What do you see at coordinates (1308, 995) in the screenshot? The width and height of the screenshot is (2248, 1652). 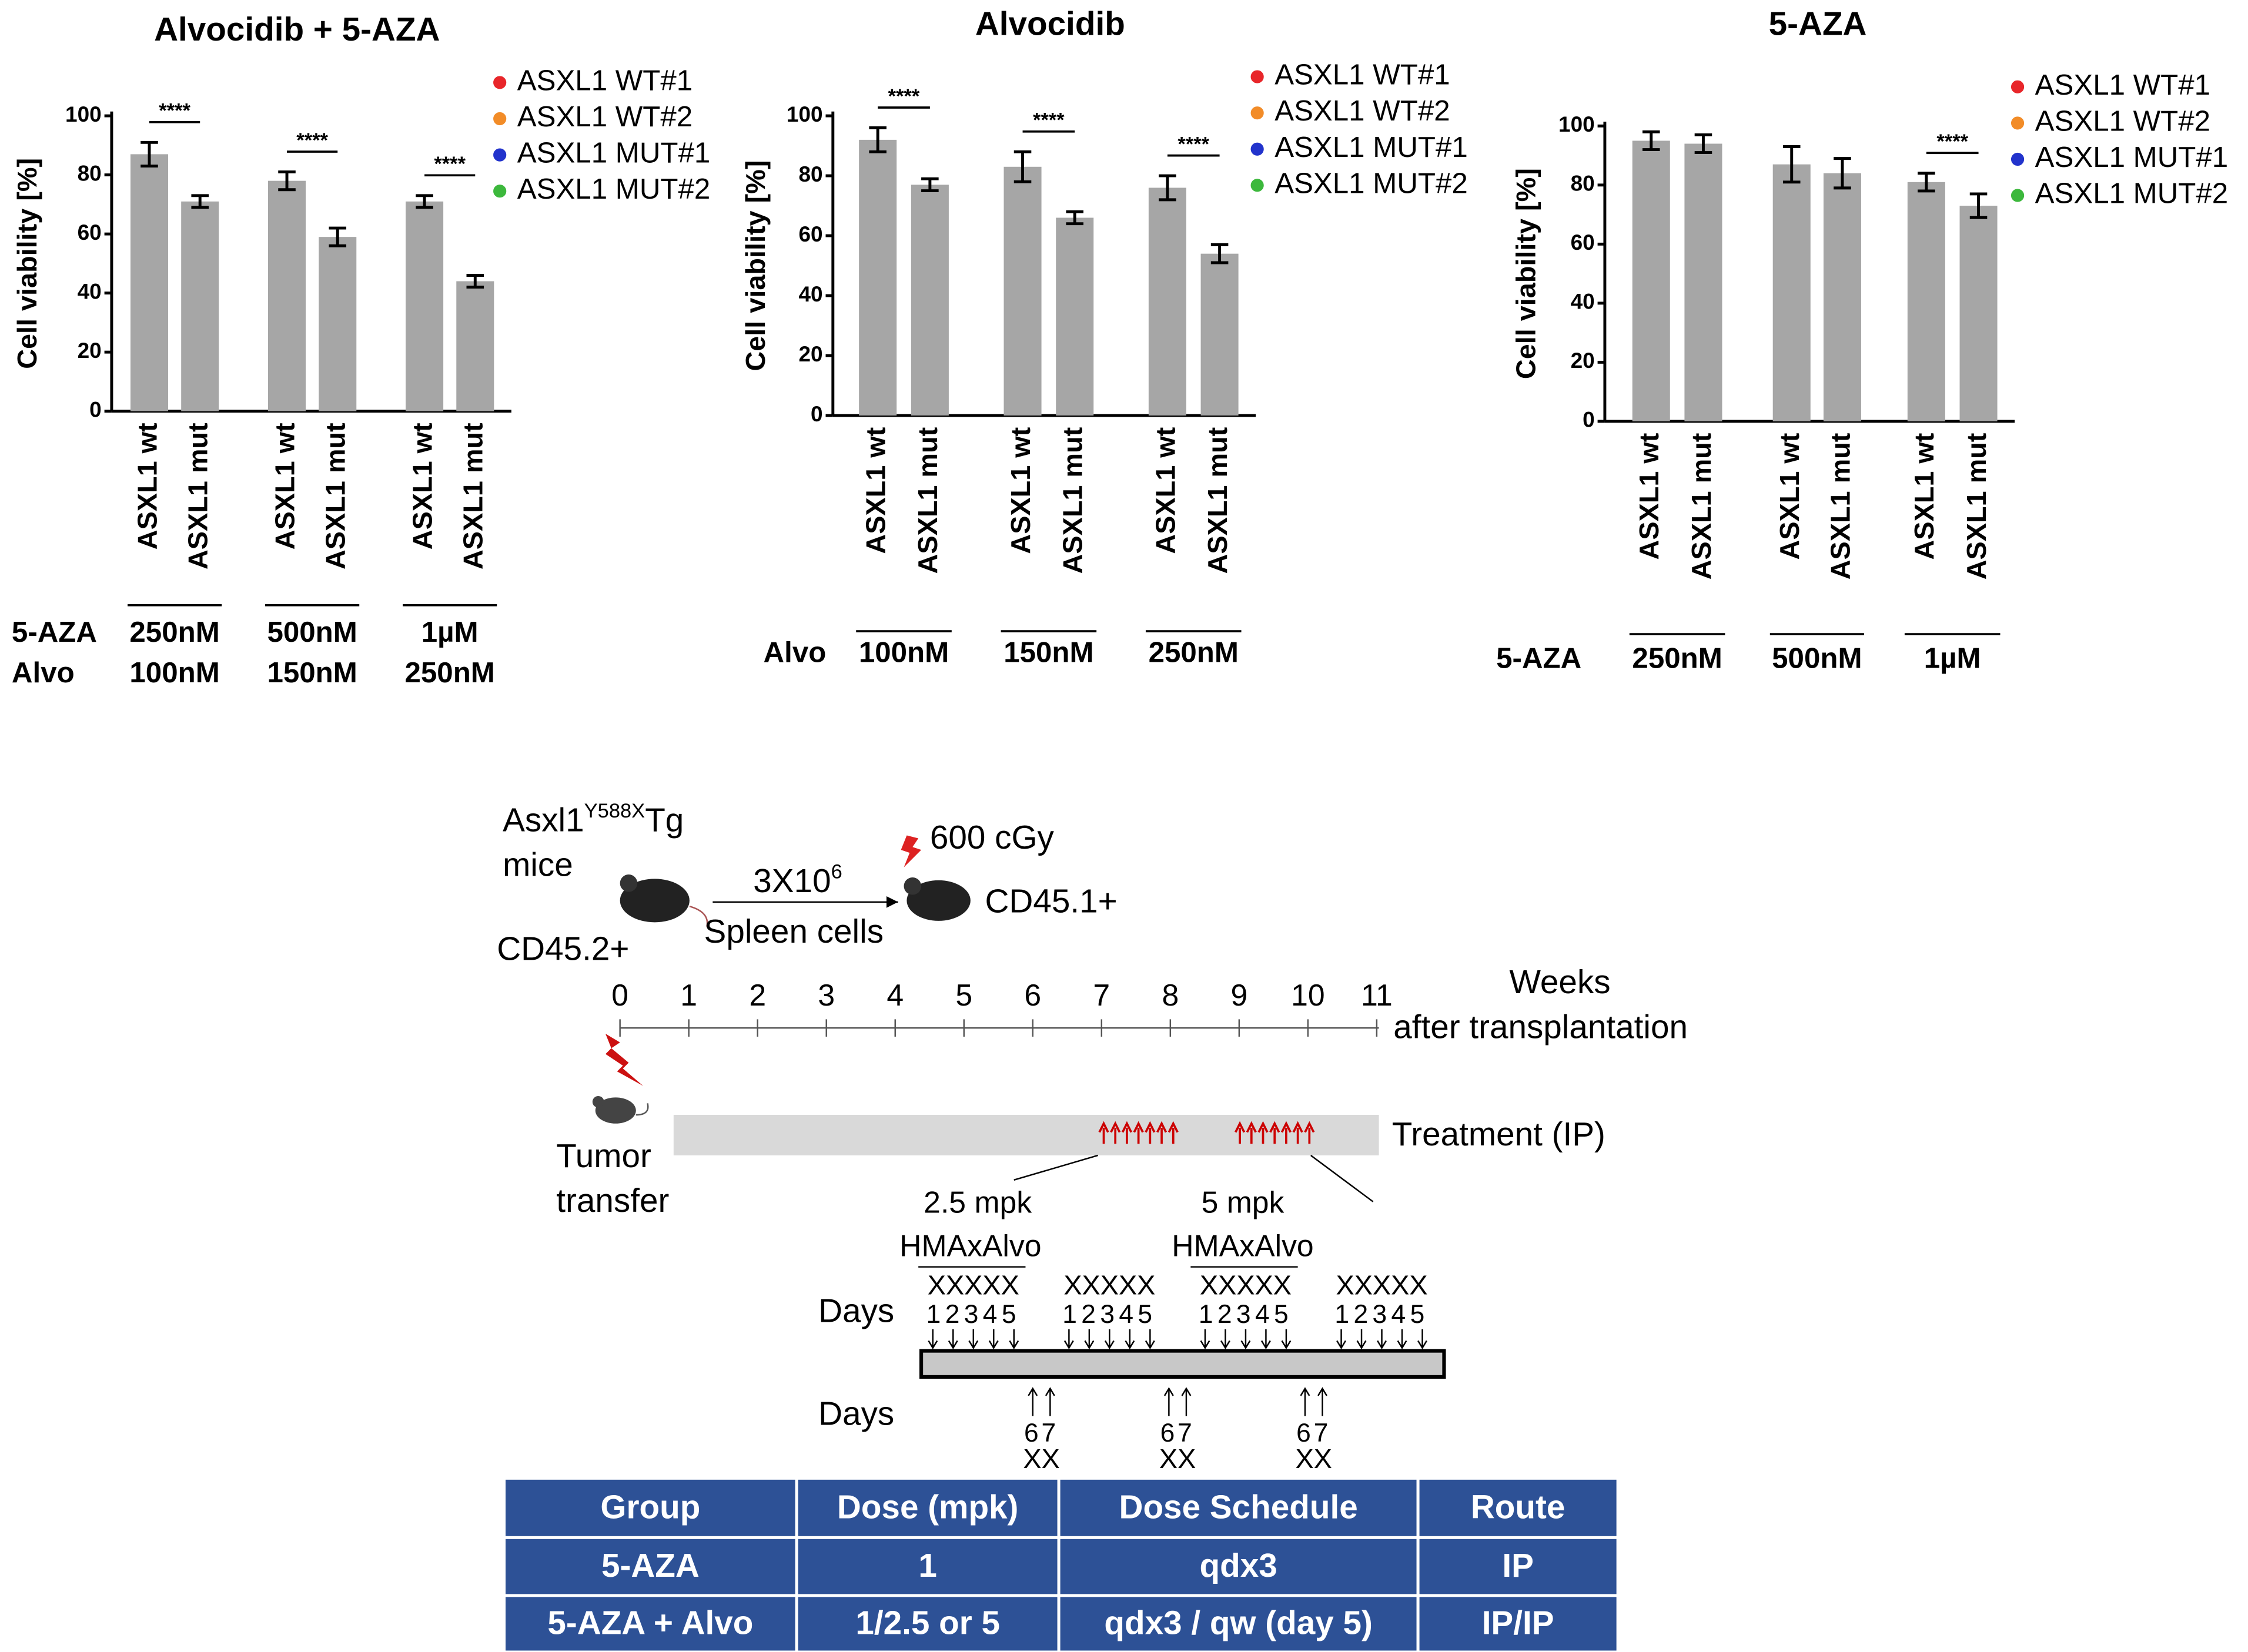 I see `timeline-label: 10` at bounding box center [1308, 995].